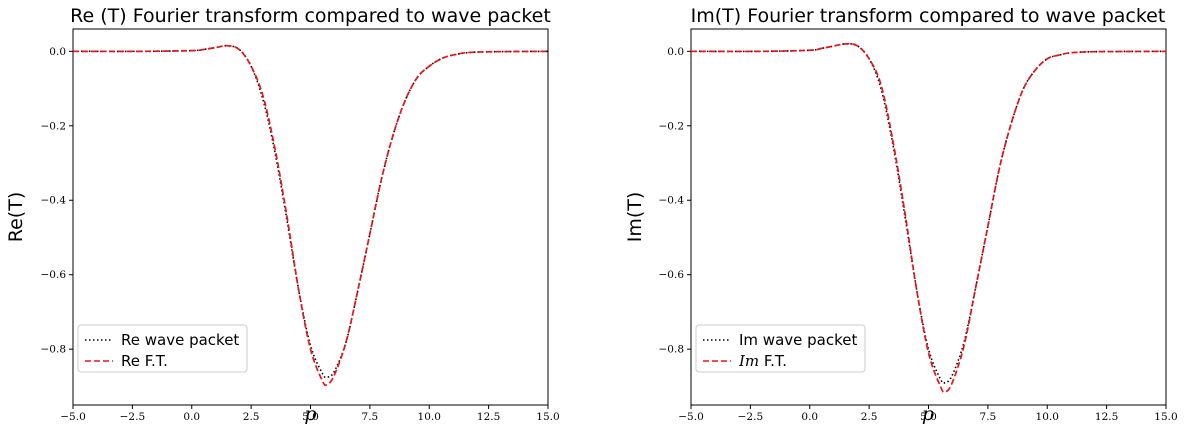 Image resolution: width=1185 pixels, height=428 pixels. What do you see at coordinates (16, 217) in the screenshot?
I see `y-axis-label: Re(T)` at bounding box center [16, 217].